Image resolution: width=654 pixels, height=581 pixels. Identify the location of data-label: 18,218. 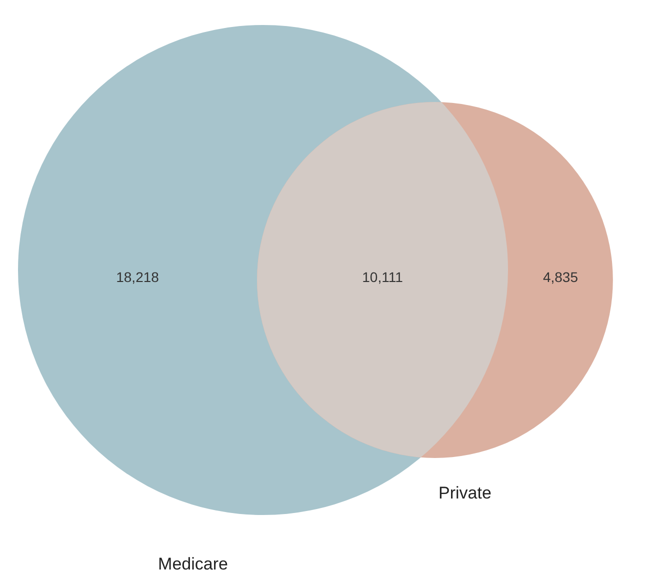
(138, 276).